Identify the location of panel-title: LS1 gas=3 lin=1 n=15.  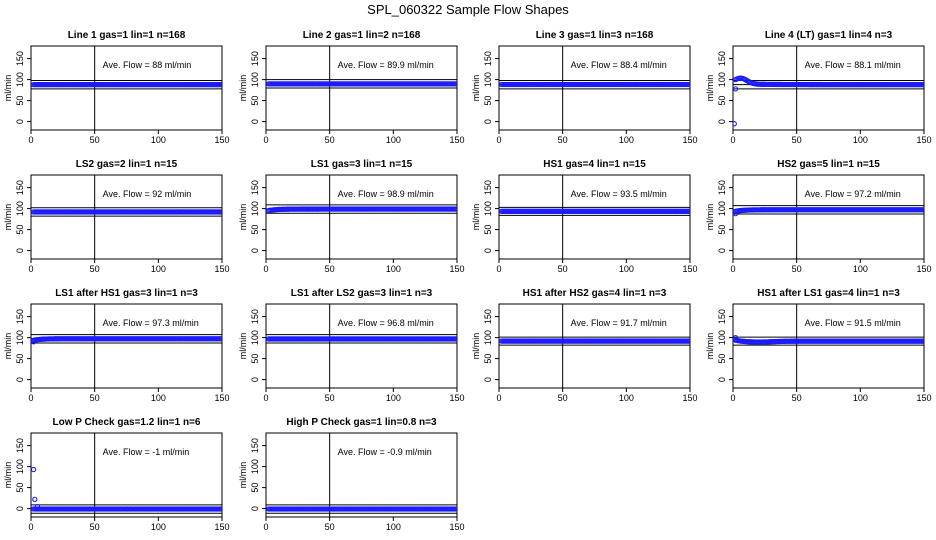
(362, 164).